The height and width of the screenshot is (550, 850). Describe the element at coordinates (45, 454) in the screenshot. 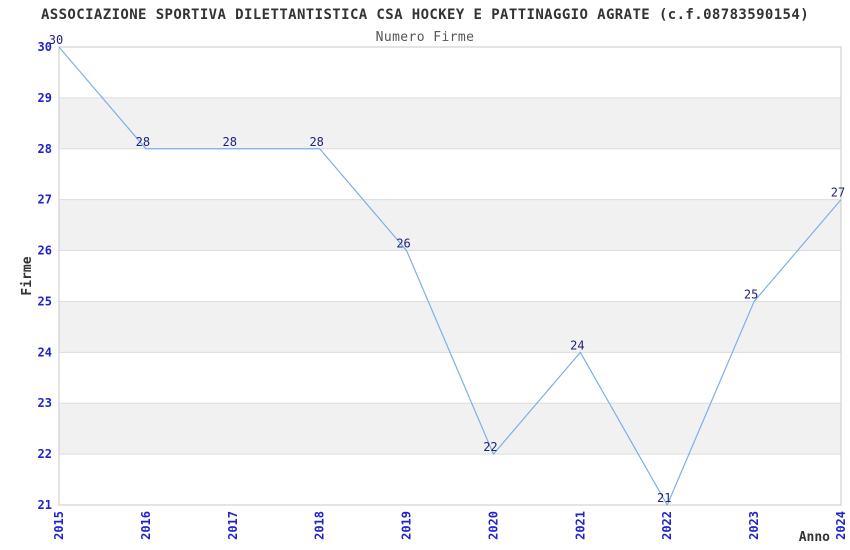

I see `y-axis-tick-label: 22` at that location.